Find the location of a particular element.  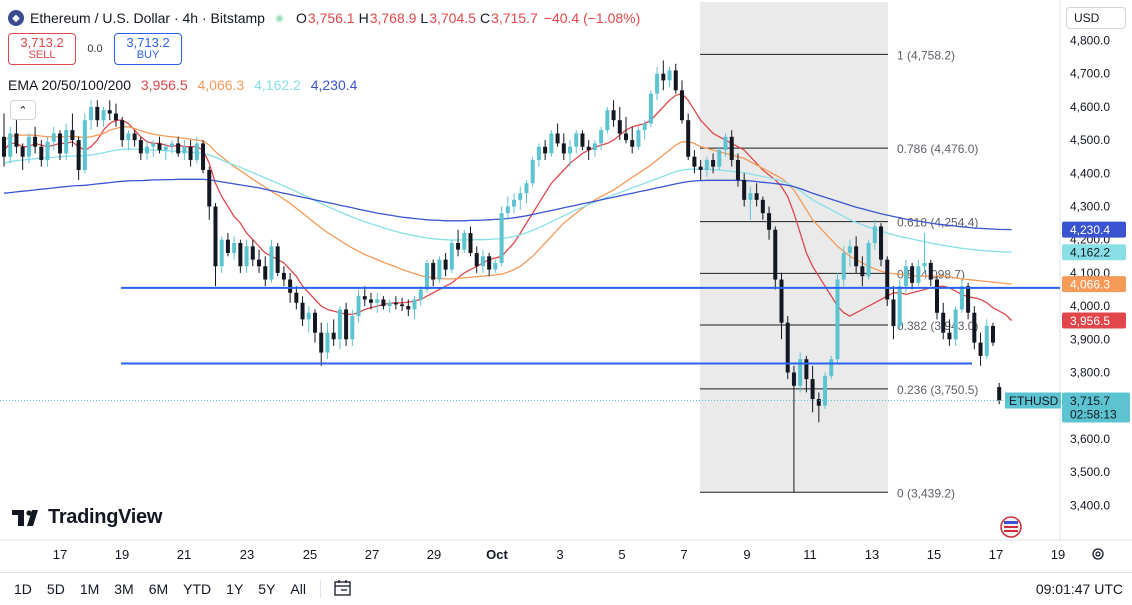

x-tick-label: 17 is located at coordinates (996, 554).